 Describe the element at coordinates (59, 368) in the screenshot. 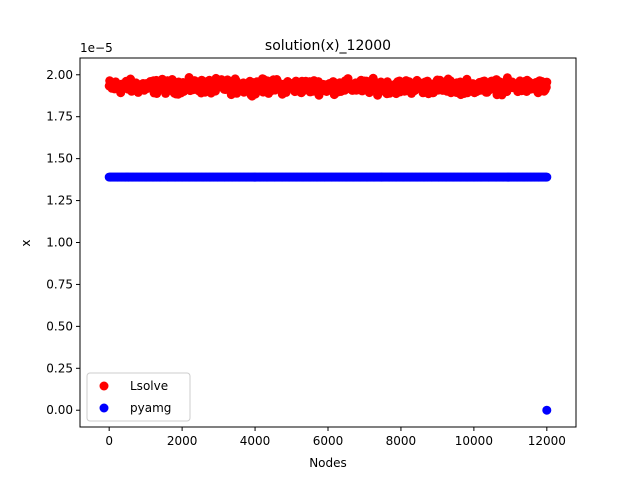

I see `y-tick-label: 0.25` at that location.